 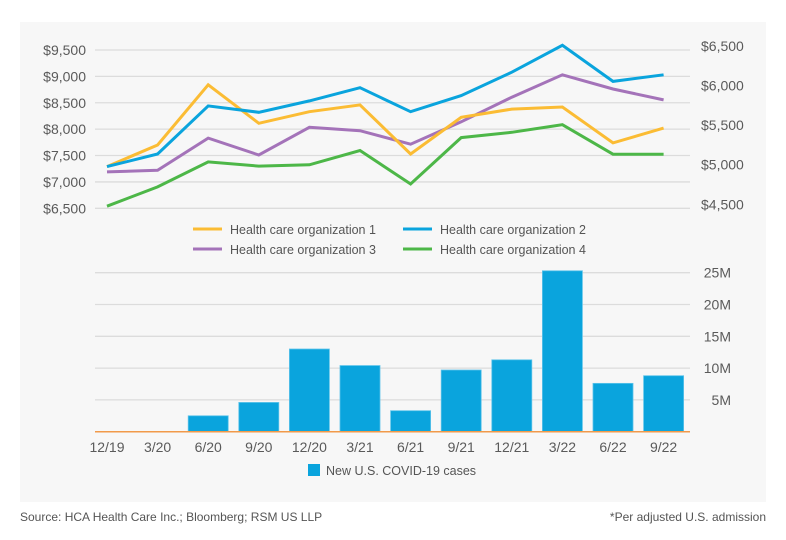 What do you see at coordinates (513, 230) in the screenshot?
I see `legend-label: Health care organization 2` at bounding box center [513, 230].